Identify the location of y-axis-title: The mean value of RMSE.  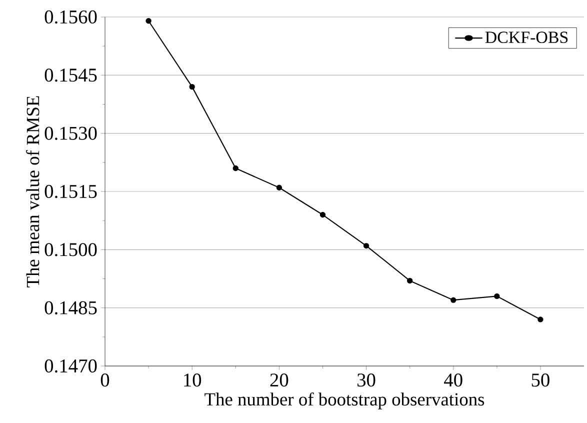
(33, 192).